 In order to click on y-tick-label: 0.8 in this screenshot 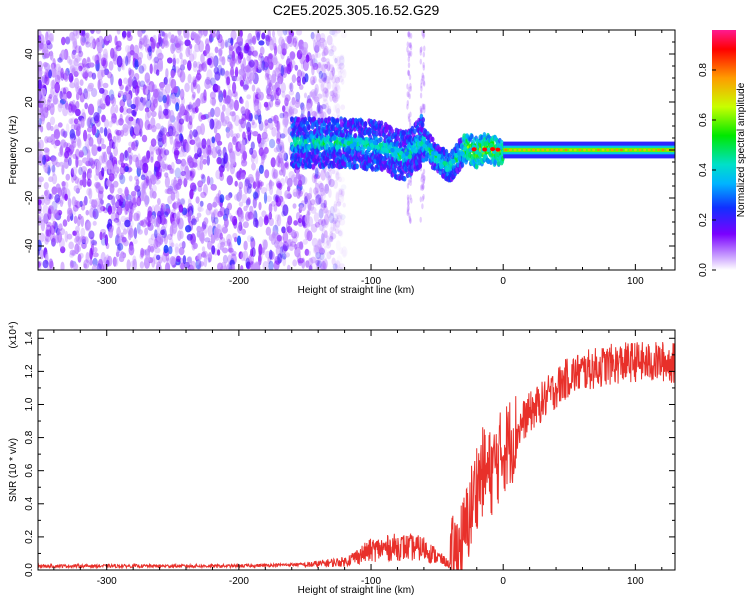, I will do `click(29, 437)`.